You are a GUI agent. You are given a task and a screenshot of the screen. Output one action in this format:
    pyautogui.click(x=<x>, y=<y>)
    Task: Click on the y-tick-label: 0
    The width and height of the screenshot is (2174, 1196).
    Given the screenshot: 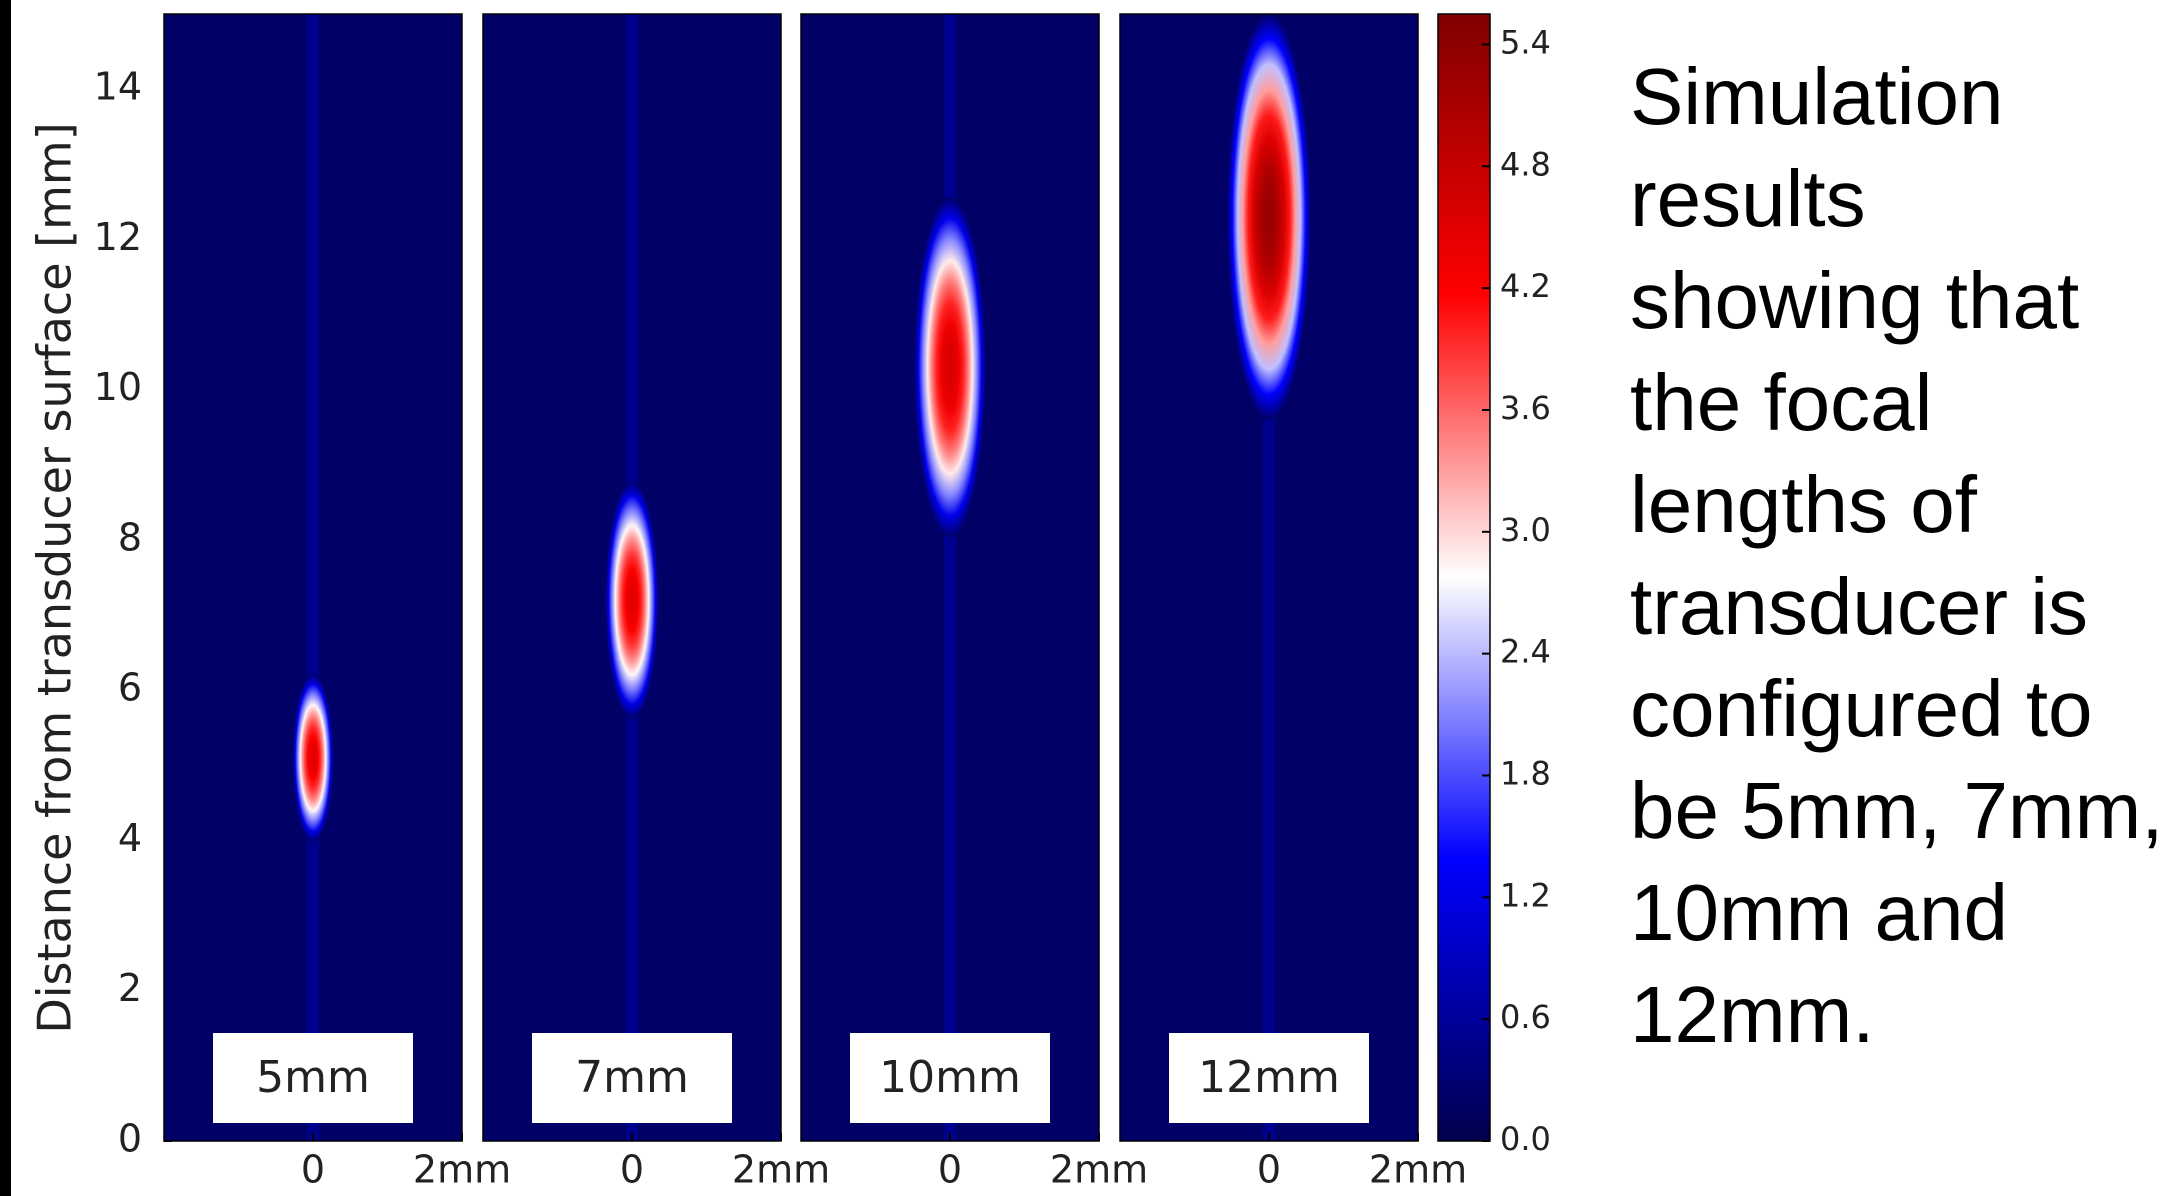 What is the action you would take?
    pyautogui.click(x=130, y=1139)
    